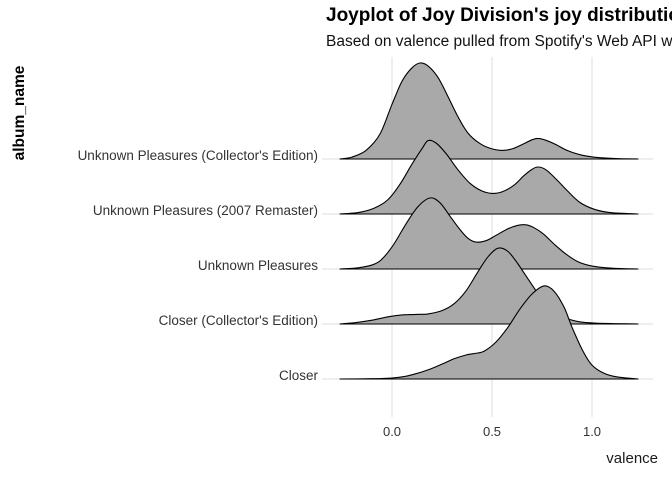 The width and height of the screenshot is (672, 480). What do you see at coordinates (489, 233) in the screenshot?
I see `ridge-unknown-pleasures` at bounding box center [489, 233].